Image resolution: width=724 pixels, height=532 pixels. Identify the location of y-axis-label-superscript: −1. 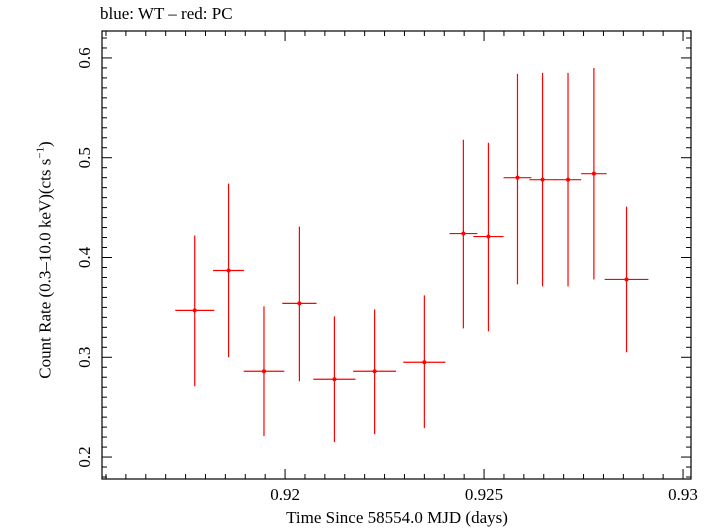
(40, 152).